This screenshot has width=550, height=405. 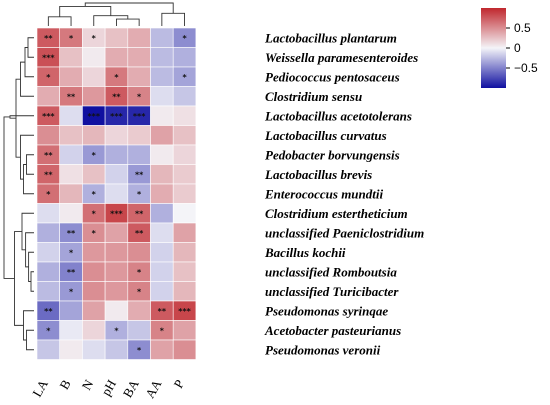 What do you see at coordinates (338, 115) in the screenshot?
I see `row-label: Lactobacillus acetotolerans` at bounding box center [338, 115].